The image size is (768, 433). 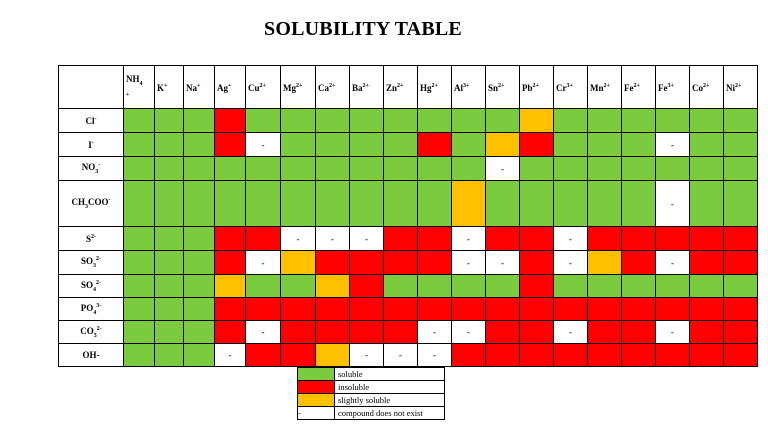 I want to click on anion-header: NO3-, so click(x=91, y=168).